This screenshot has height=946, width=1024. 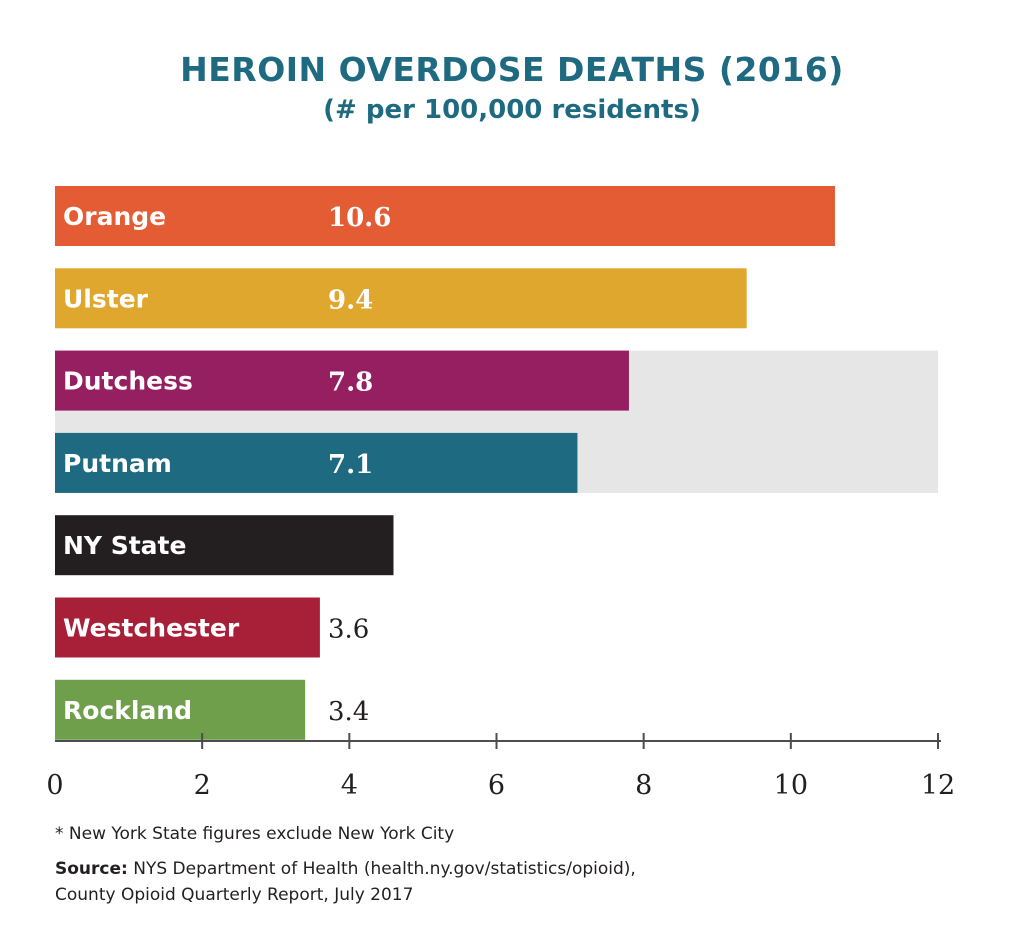 What do you see at coordinates (348, 712) in the screenshot?
I see `value-label: 3.4` at bounding box center [348, 712].